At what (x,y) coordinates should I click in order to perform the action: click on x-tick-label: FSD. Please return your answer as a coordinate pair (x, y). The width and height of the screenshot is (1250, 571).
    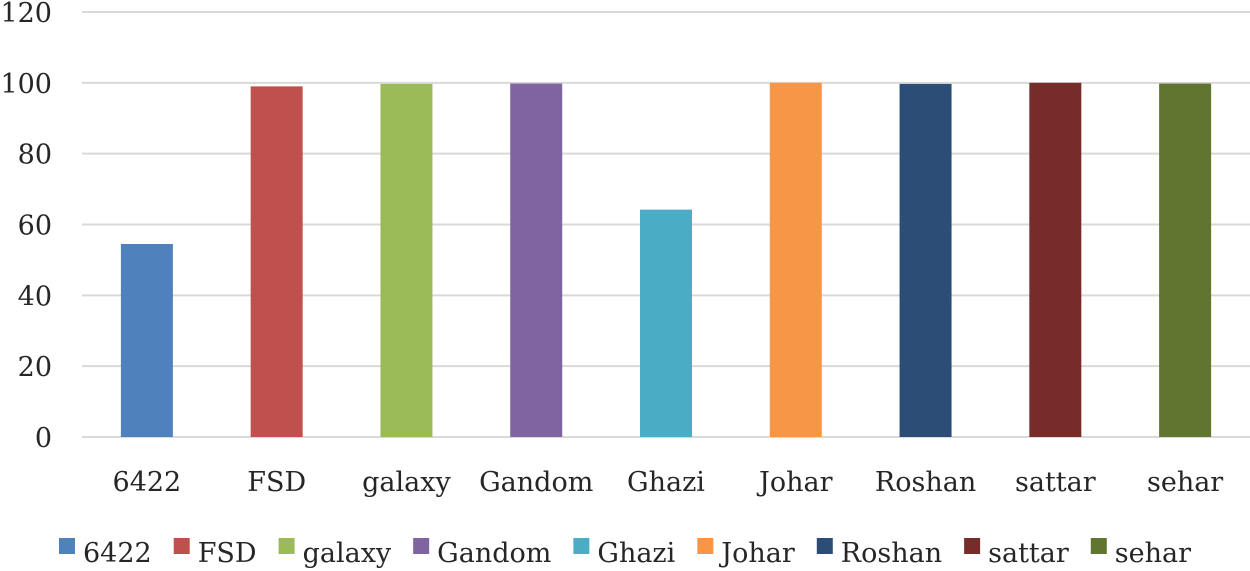
    Looking at the image, I should click on (276, 482).